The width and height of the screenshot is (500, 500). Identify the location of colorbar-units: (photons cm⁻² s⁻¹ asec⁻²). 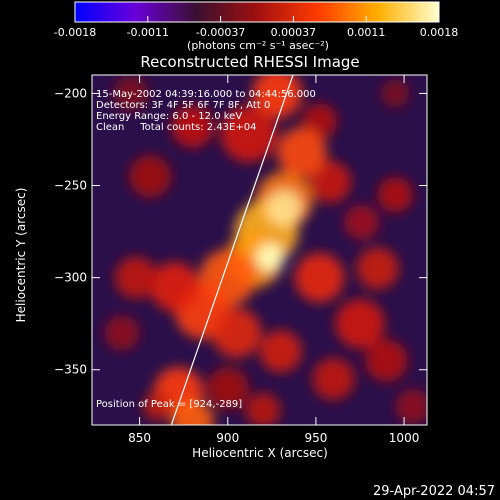
(258, 45).